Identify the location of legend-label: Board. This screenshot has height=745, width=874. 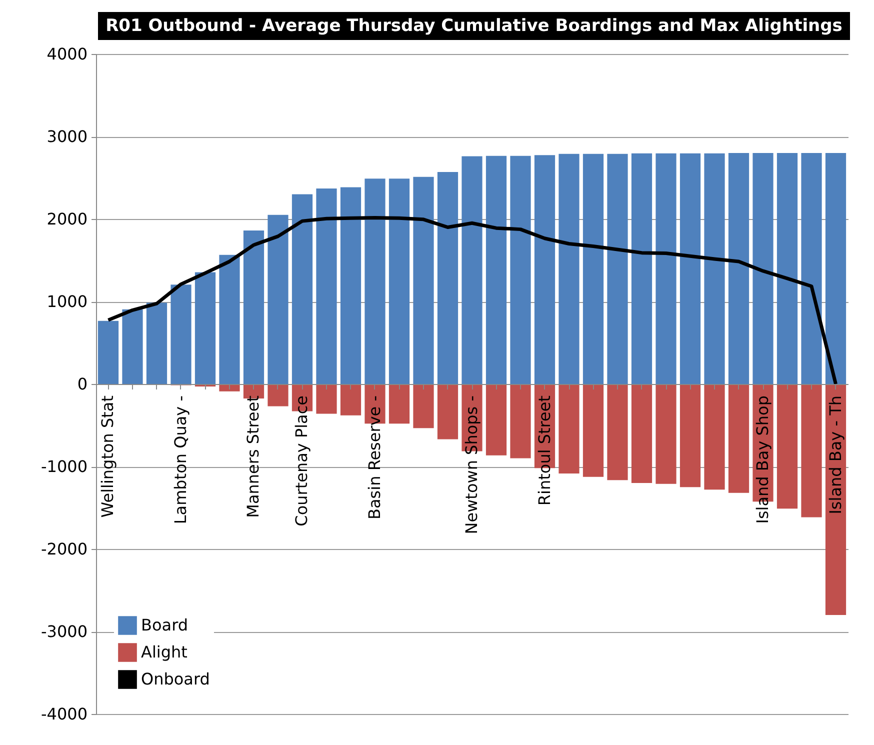
(164, 625).